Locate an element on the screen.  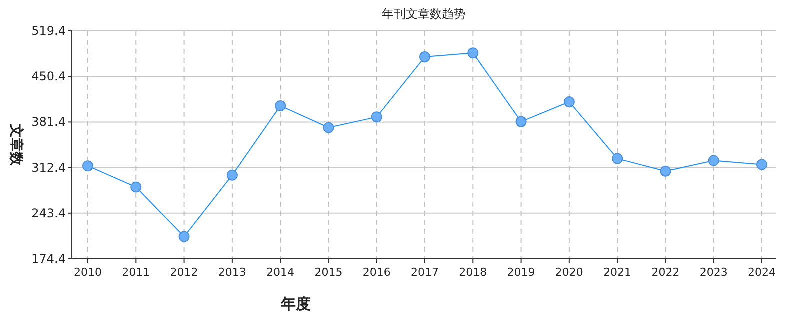
y-tick-label: 174.4 is located at coordinates (49, 259).